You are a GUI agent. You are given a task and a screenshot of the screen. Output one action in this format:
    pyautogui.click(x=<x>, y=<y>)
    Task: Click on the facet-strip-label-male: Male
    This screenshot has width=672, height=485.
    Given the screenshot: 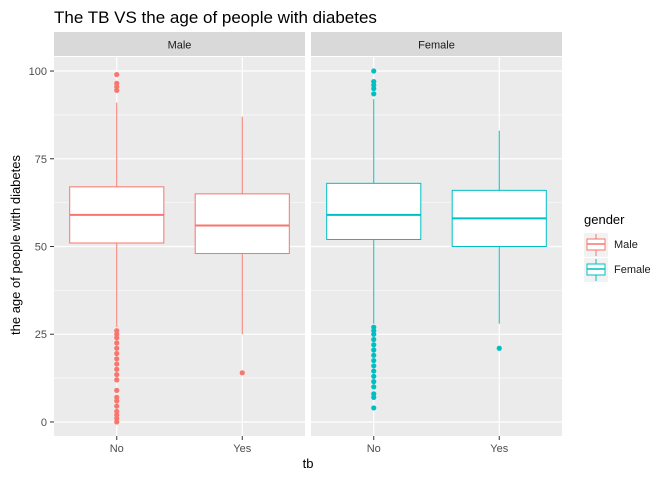 What is the action you would take?
    pyautogui.click(x=180, y=46)
    